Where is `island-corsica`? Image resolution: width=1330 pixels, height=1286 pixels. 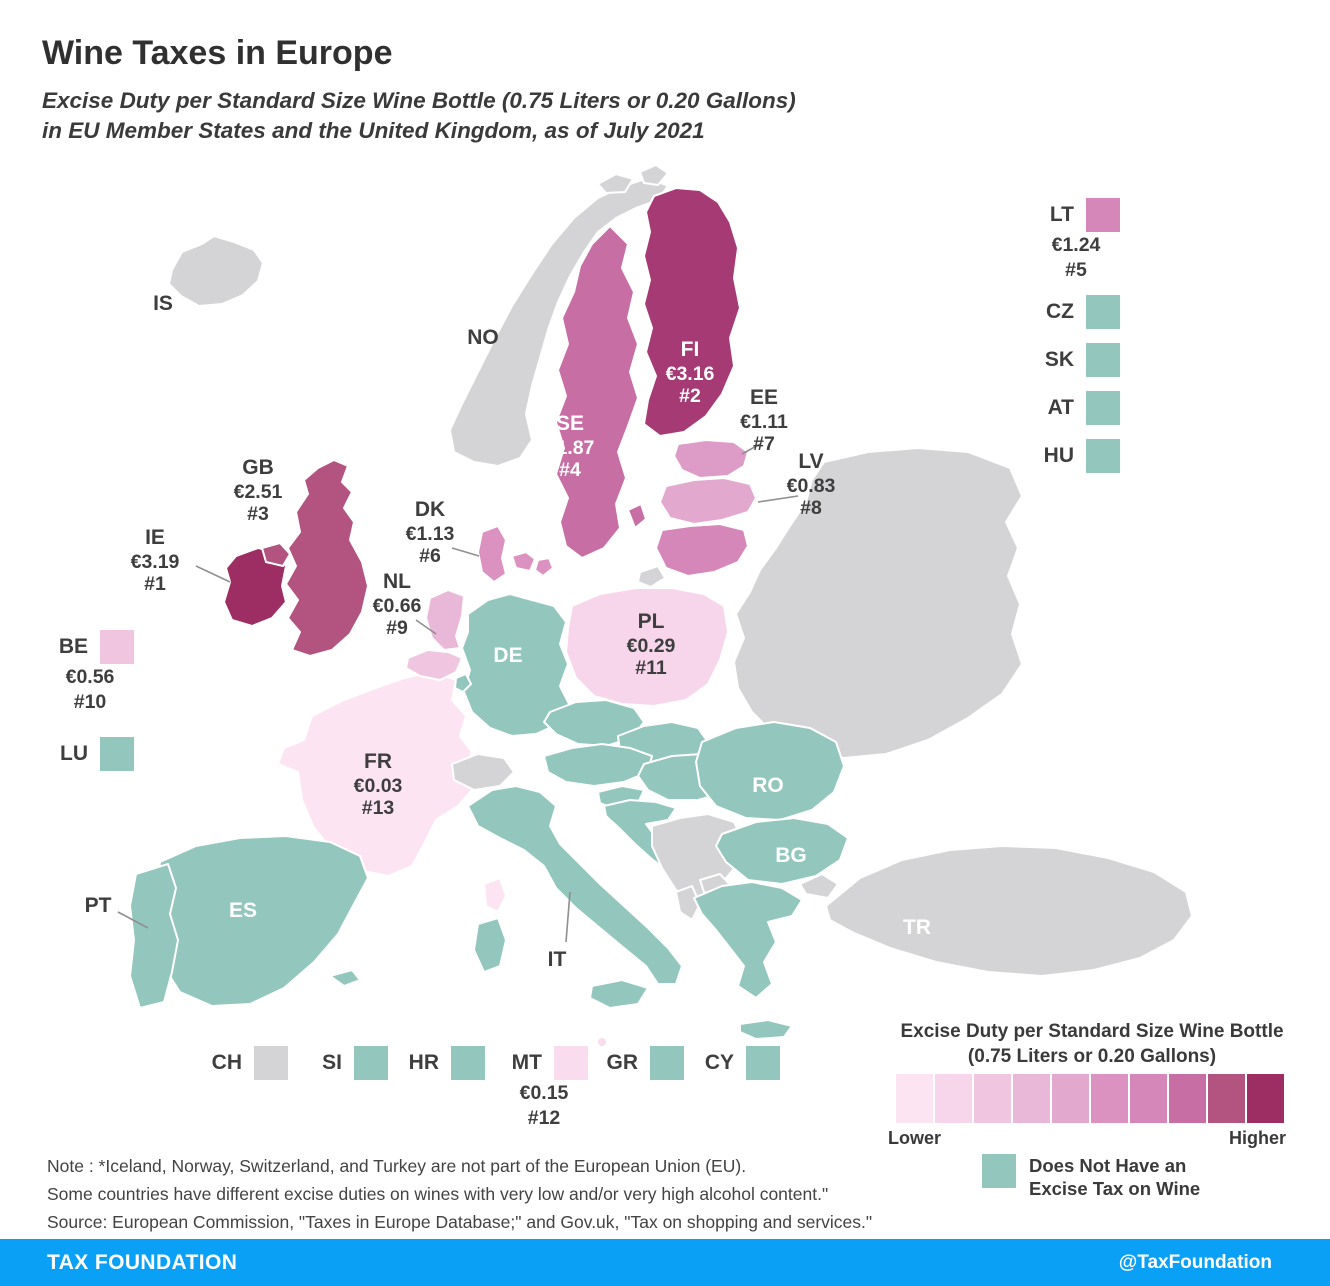
island-corsica is located at coordinates (495, 895).